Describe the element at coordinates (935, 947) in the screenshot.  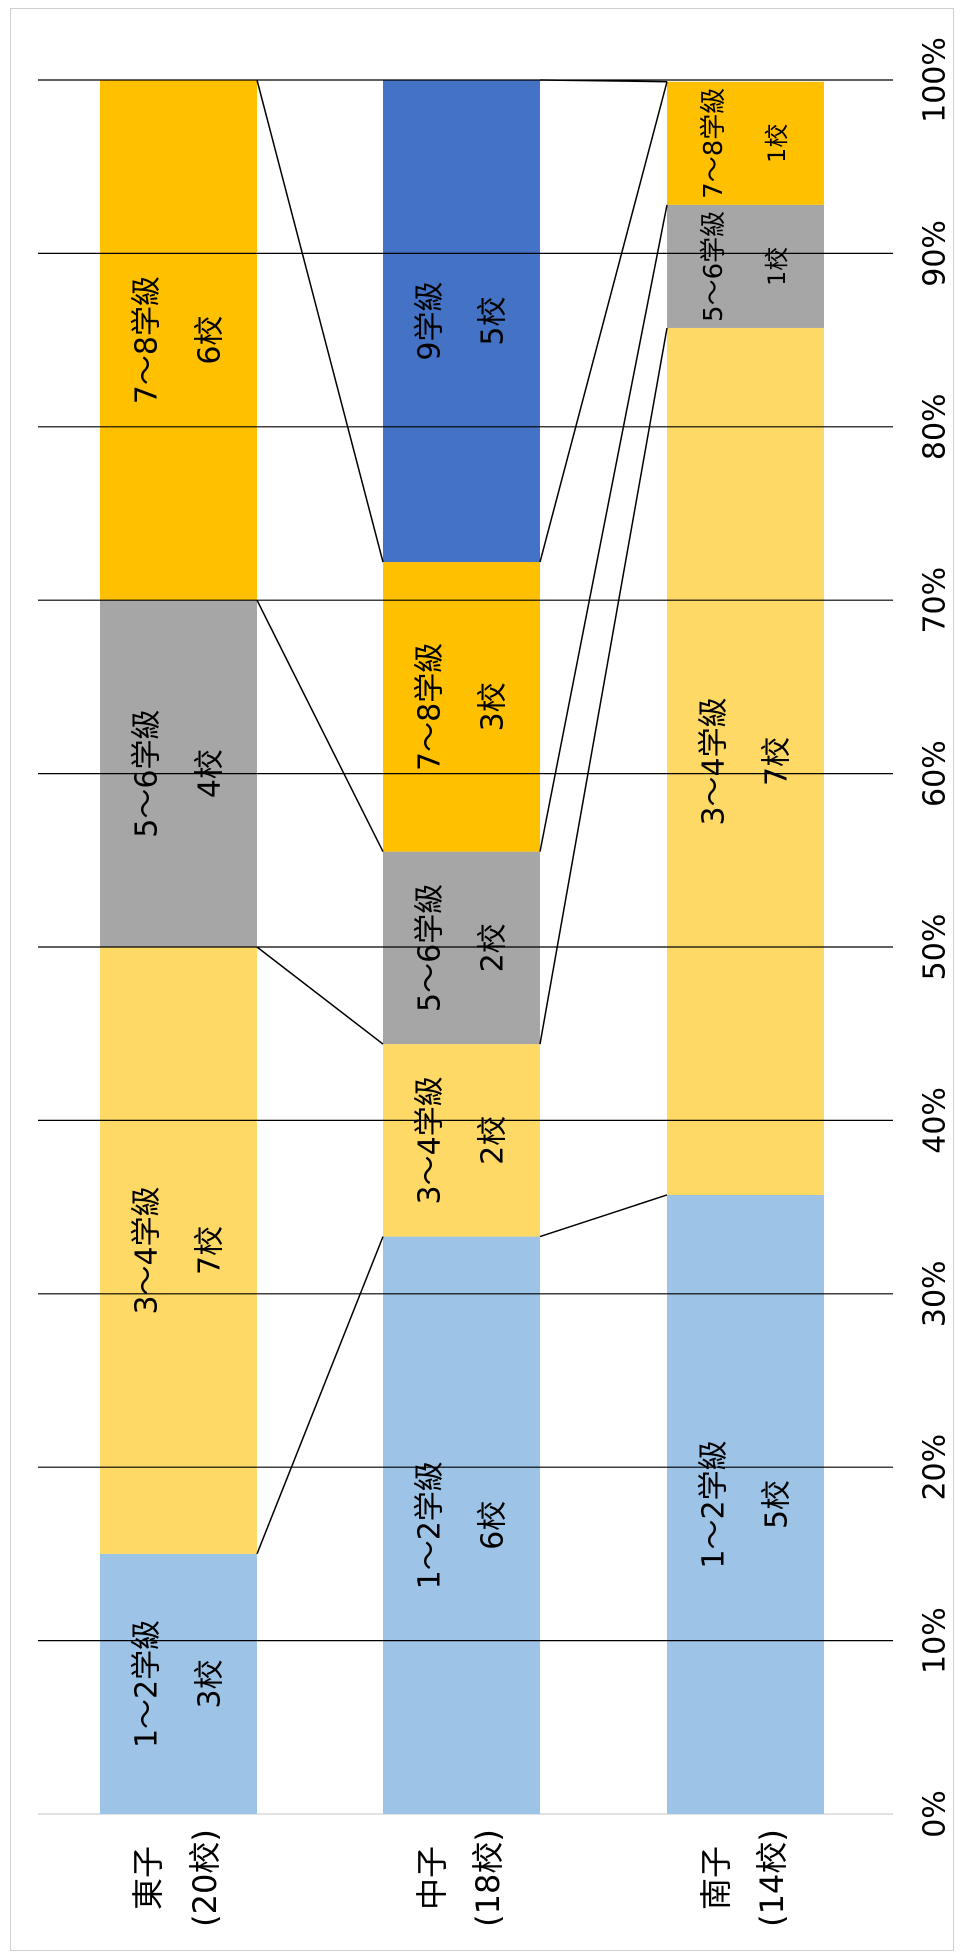
I see `tick-label: 50%` at that location.